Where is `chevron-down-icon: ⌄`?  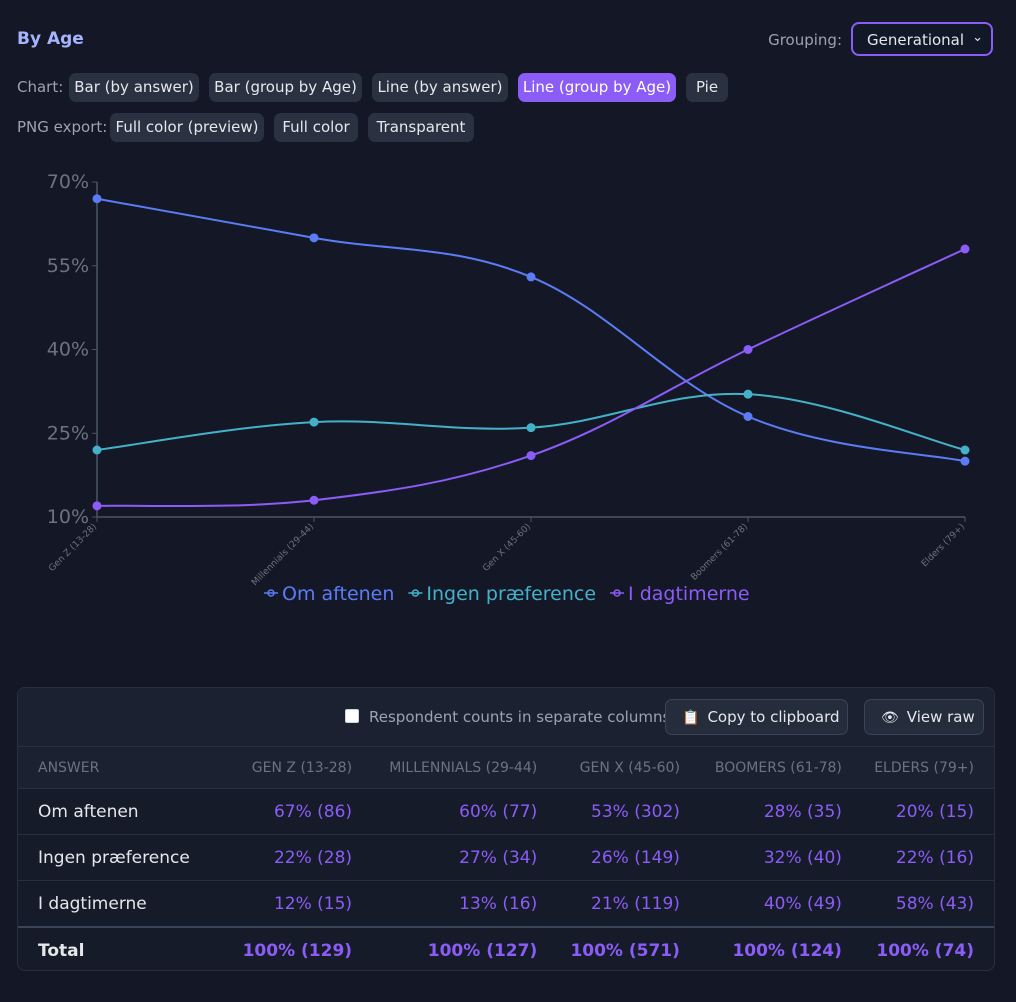
chevron-down-icon: ⌄ is located at coordinates (977, 37).